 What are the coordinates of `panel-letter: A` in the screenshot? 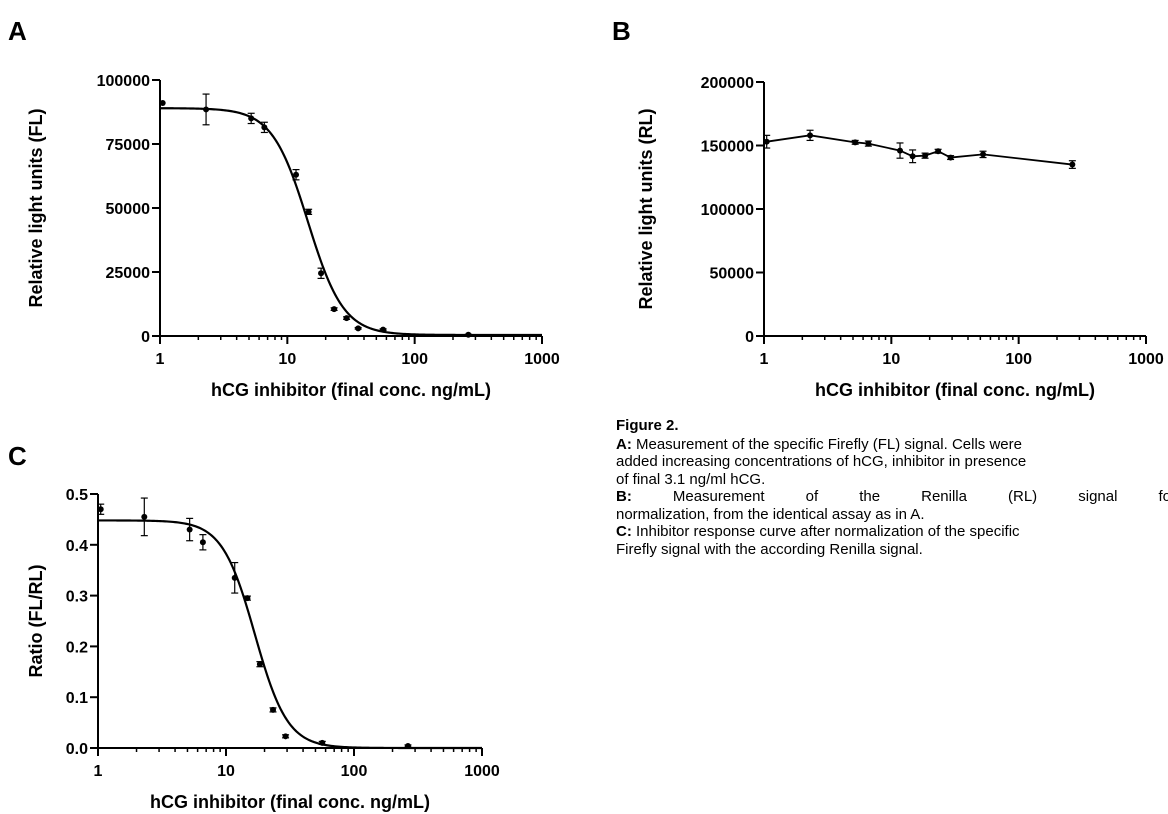 It's located at (17, 31).